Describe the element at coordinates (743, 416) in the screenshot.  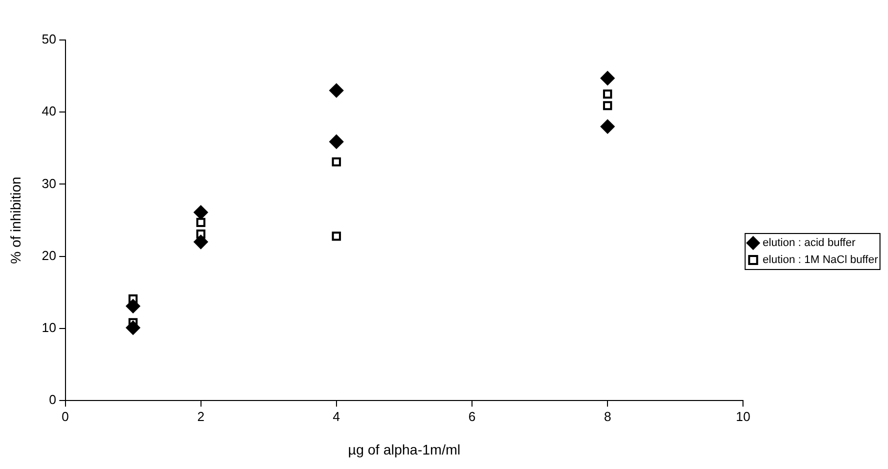
I see `x-tick-label: 10` at that location.